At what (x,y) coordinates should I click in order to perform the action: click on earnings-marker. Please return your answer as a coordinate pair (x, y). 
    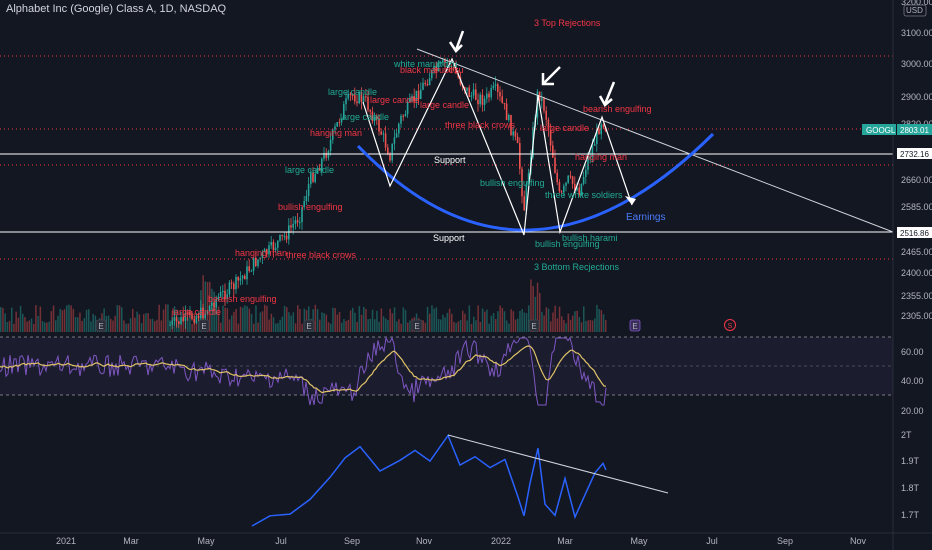
    Looking at the image, I should click on (417, 325).